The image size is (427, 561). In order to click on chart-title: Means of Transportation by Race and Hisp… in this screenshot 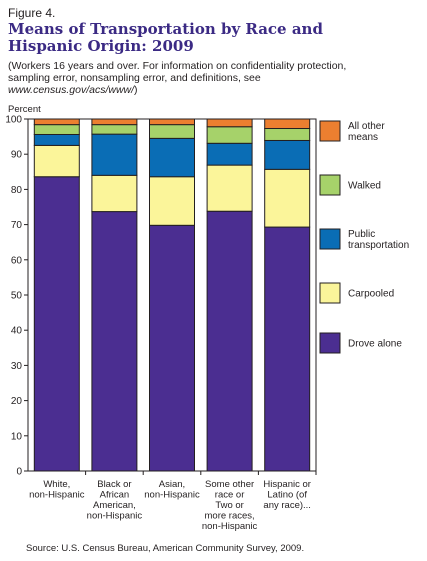, I will do `click(213, 38)`.